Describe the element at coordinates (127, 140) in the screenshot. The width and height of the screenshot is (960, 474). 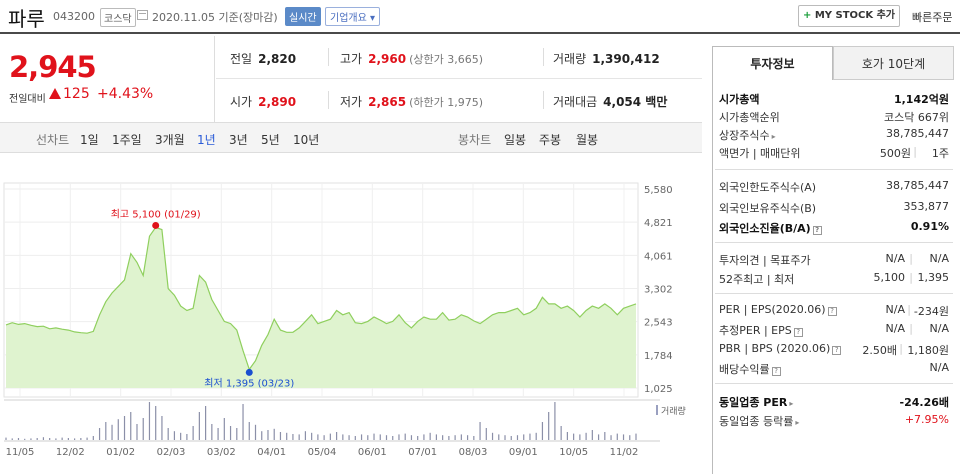
I see `period-1w: 1주일` at that location.